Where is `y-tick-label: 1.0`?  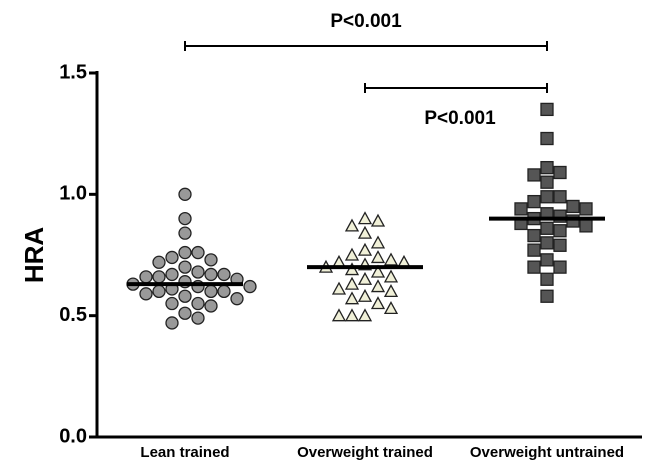
y-tick-label: 1.0 is located at coordinates (73, 194).